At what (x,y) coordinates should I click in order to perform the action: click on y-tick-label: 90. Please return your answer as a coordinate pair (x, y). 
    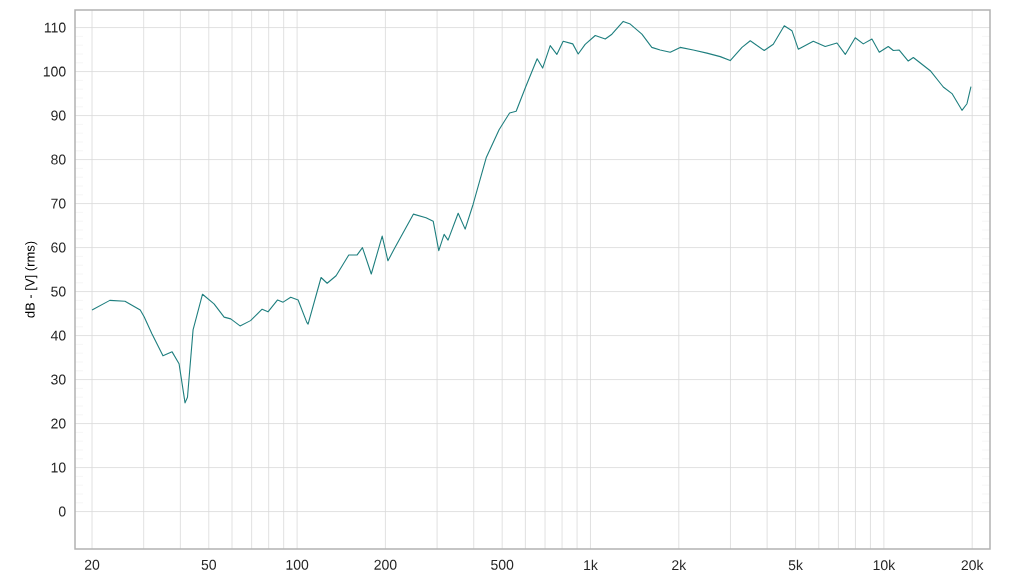
    Looking at the image, I should click on (58, 115).